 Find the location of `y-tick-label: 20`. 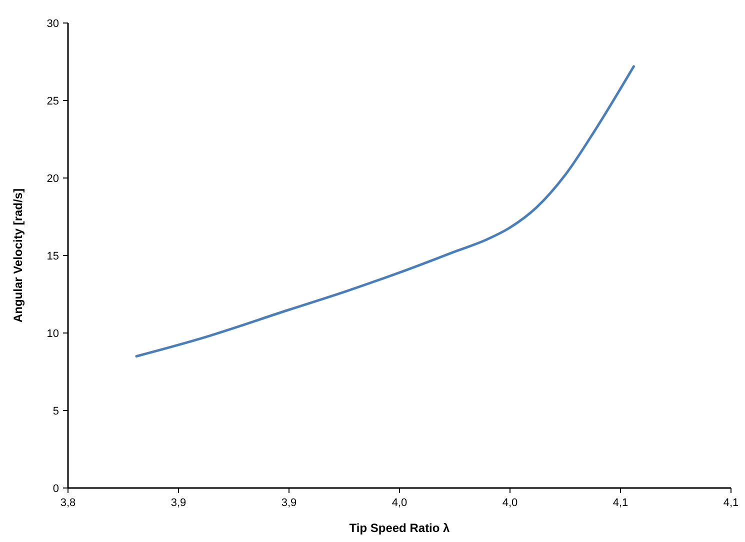

y-tick-label: 20 is located at coordinates (52, 178).